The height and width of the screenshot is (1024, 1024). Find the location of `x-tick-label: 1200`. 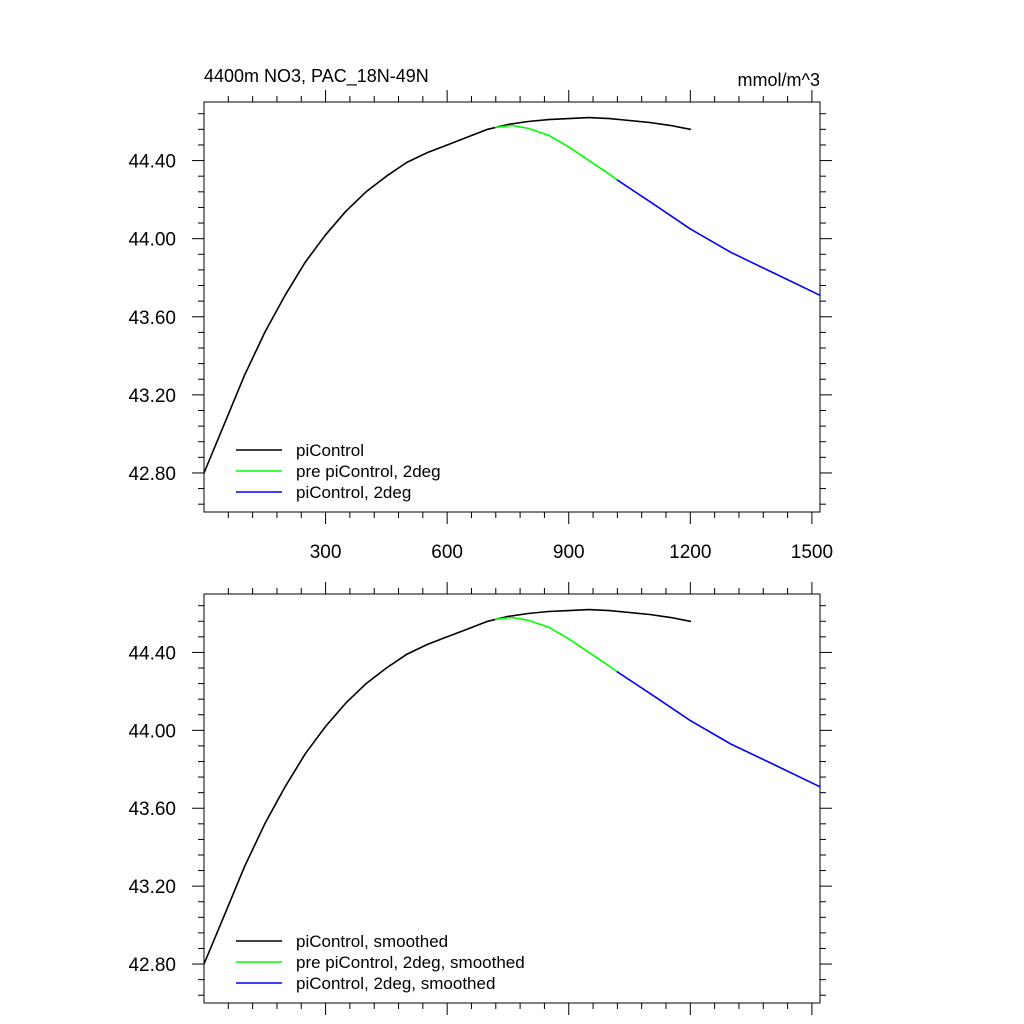

x-tick-label: 1200 is located at coordinates (690, 552).